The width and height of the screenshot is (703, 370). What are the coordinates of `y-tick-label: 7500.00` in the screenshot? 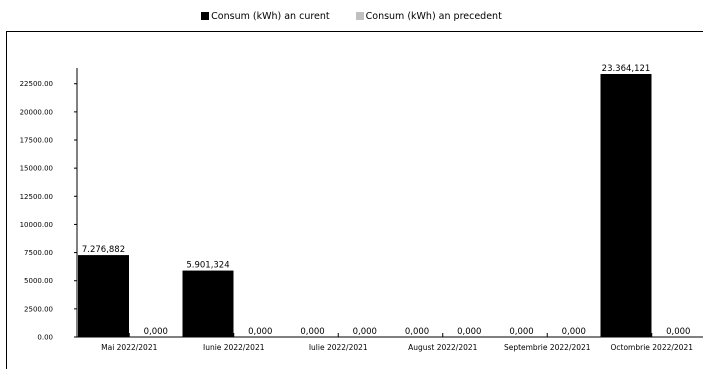 It's located at (38, 253).